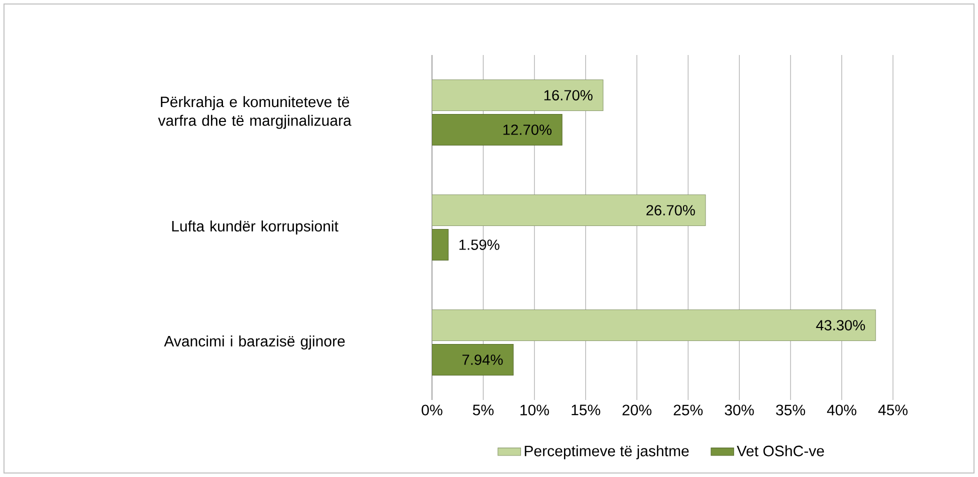 This screenshot has width=978, height=477. Describe the element at coordinates (606, 452) in the screenshot. I see `legend-label: Perceptimeve të jashtme` at that location.